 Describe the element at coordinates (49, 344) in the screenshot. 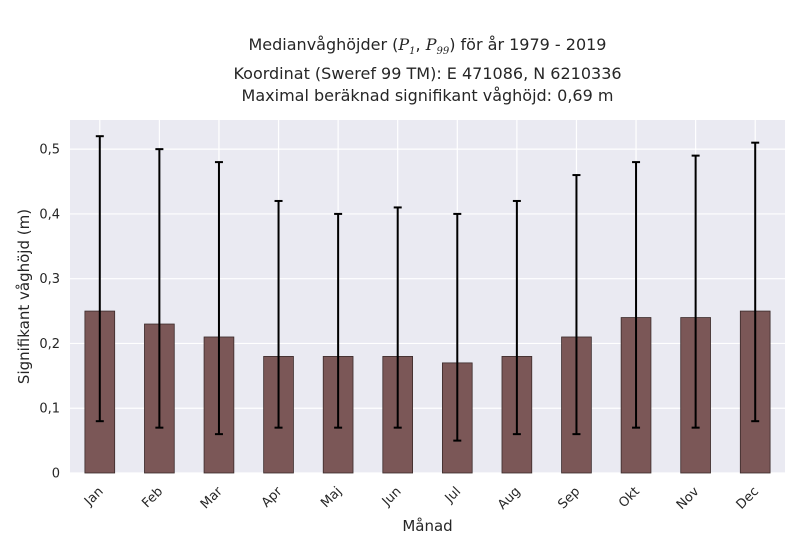

I see `y-tick-label: 0,2` at that location.